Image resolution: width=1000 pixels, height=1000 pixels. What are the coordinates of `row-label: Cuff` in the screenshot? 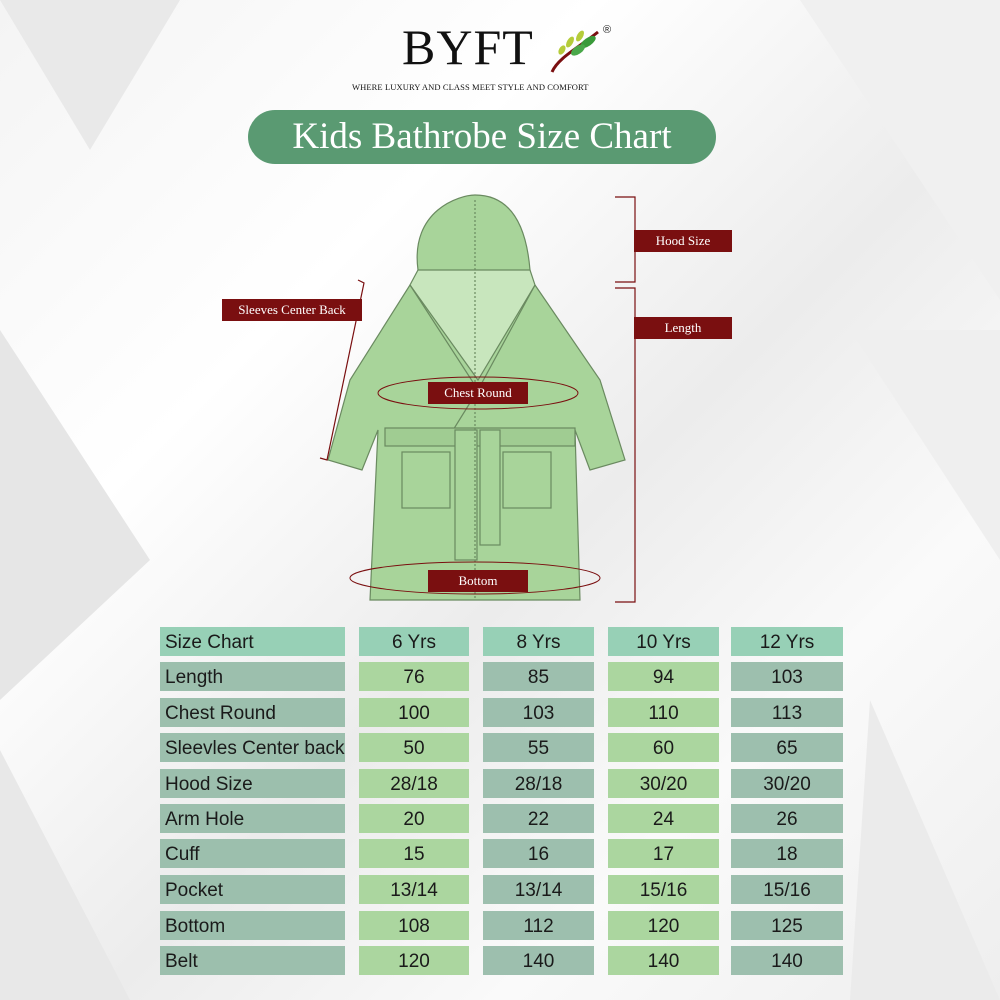 It's located at (252, 853).